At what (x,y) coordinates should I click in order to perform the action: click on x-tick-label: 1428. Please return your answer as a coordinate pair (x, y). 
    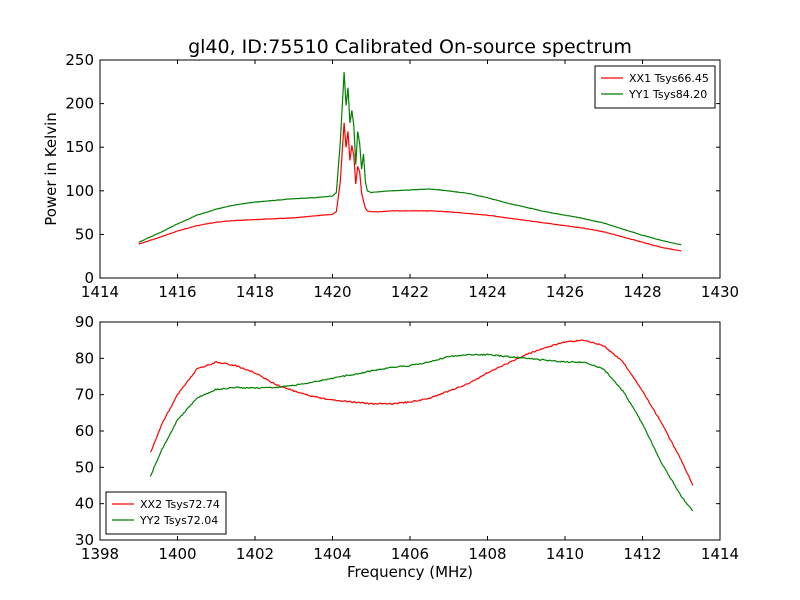
    Looking at the image, I should click on (642, 292).